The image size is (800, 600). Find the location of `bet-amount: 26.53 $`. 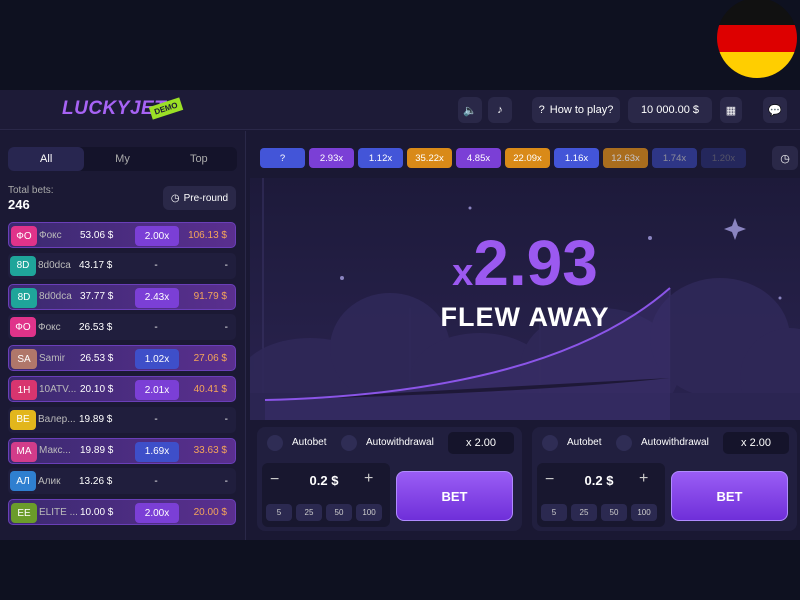

bet-amount: 26.53 $ is located at coordinates (97, 358).